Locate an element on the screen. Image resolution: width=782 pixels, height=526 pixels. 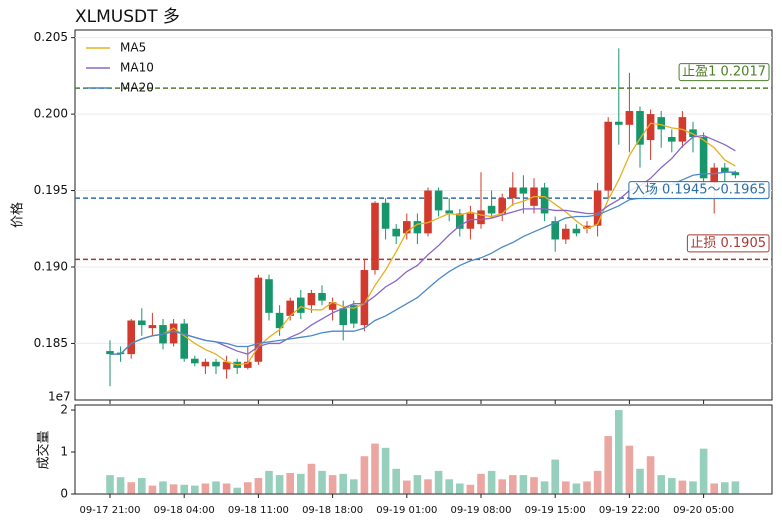
level-label: 入场 0.1945～0.1965 is located at coordinates (699, 190).